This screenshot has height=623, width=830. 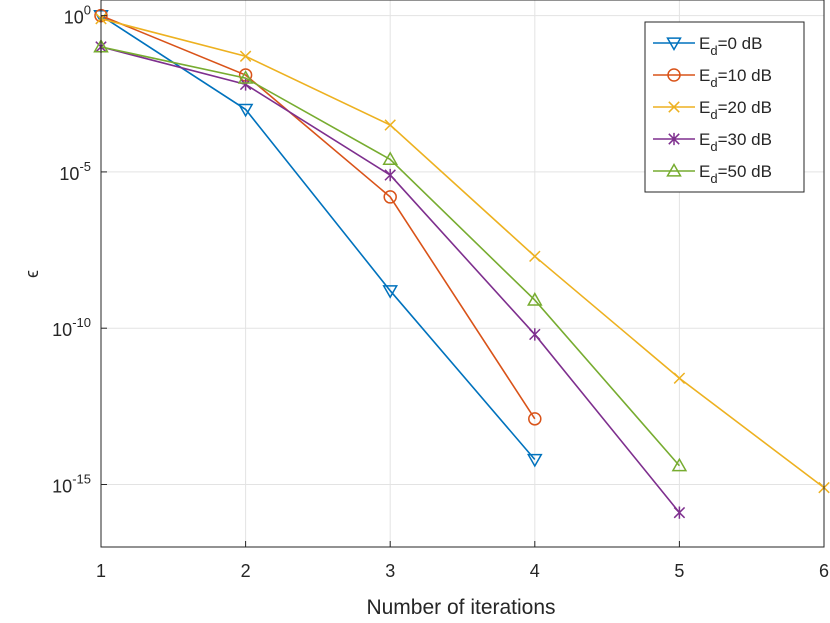 I want to click on legend-item: Ed=50 dB, so click(x=712, y=174).